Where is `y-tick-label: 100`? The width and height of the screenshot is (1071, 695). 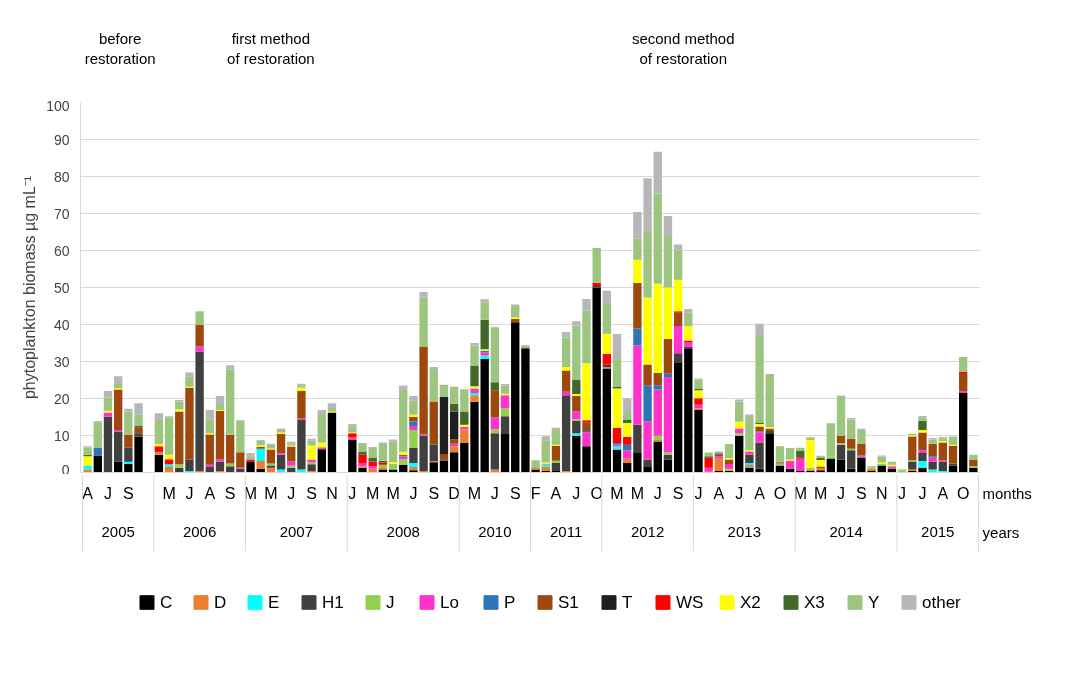 y-tick-label: 100 is located at coordinates (58, 105).